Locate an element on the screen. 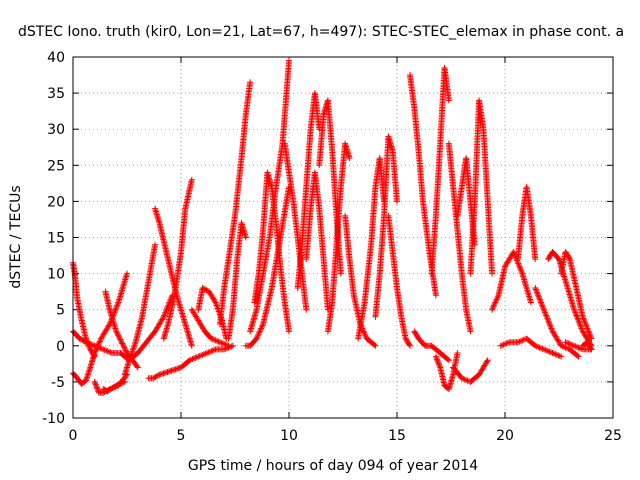  y-tick-label: 15 is located at coordinates (56, 239).